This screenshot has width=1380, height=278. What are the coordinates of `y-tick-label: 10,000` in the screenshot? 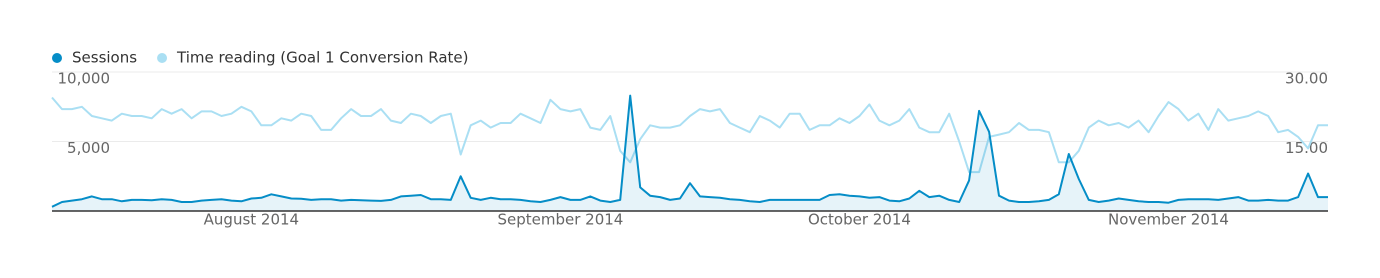 It's located at (84, 79).